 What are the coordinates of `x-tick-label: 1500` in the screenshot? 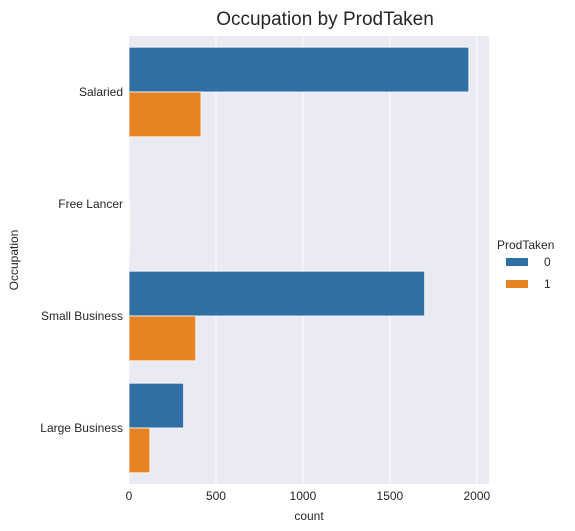 It's located at (390, 496).